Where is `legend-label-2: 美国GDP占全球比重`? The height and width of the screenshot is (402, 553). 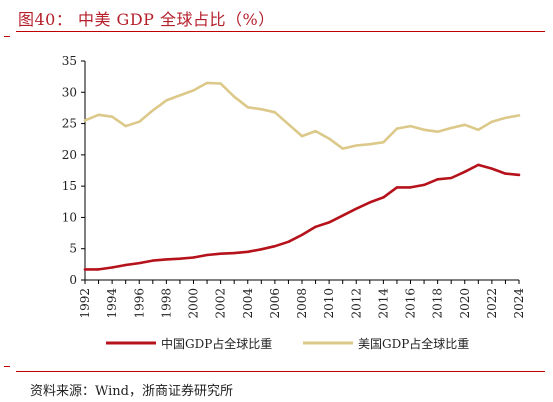
legend-label-2: 美国GDP占全球比重 is located at coordinates (413, 343).